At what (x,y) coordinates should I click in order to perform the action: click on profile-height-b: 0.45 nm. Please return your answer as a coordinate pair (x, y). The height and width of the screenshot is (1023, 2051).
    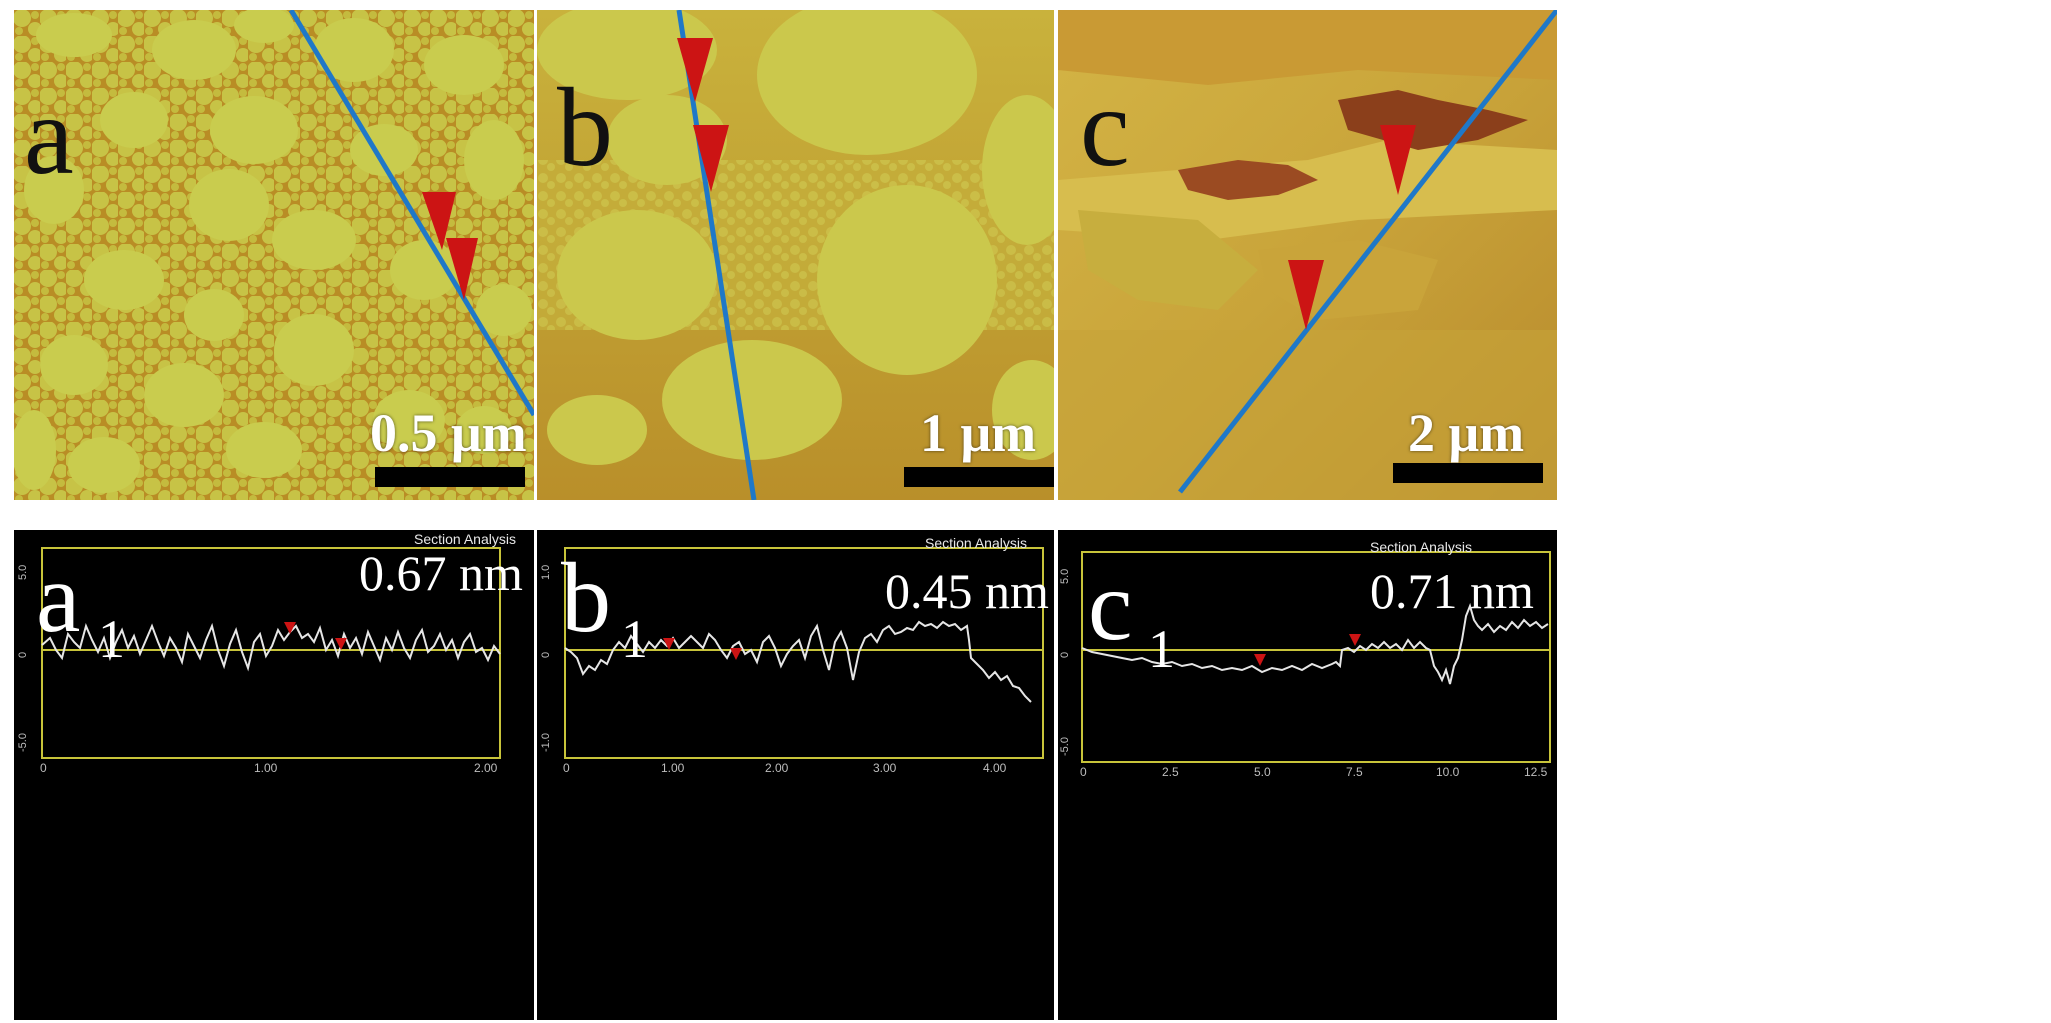
    Looking at the image, I should click on (967, 591).